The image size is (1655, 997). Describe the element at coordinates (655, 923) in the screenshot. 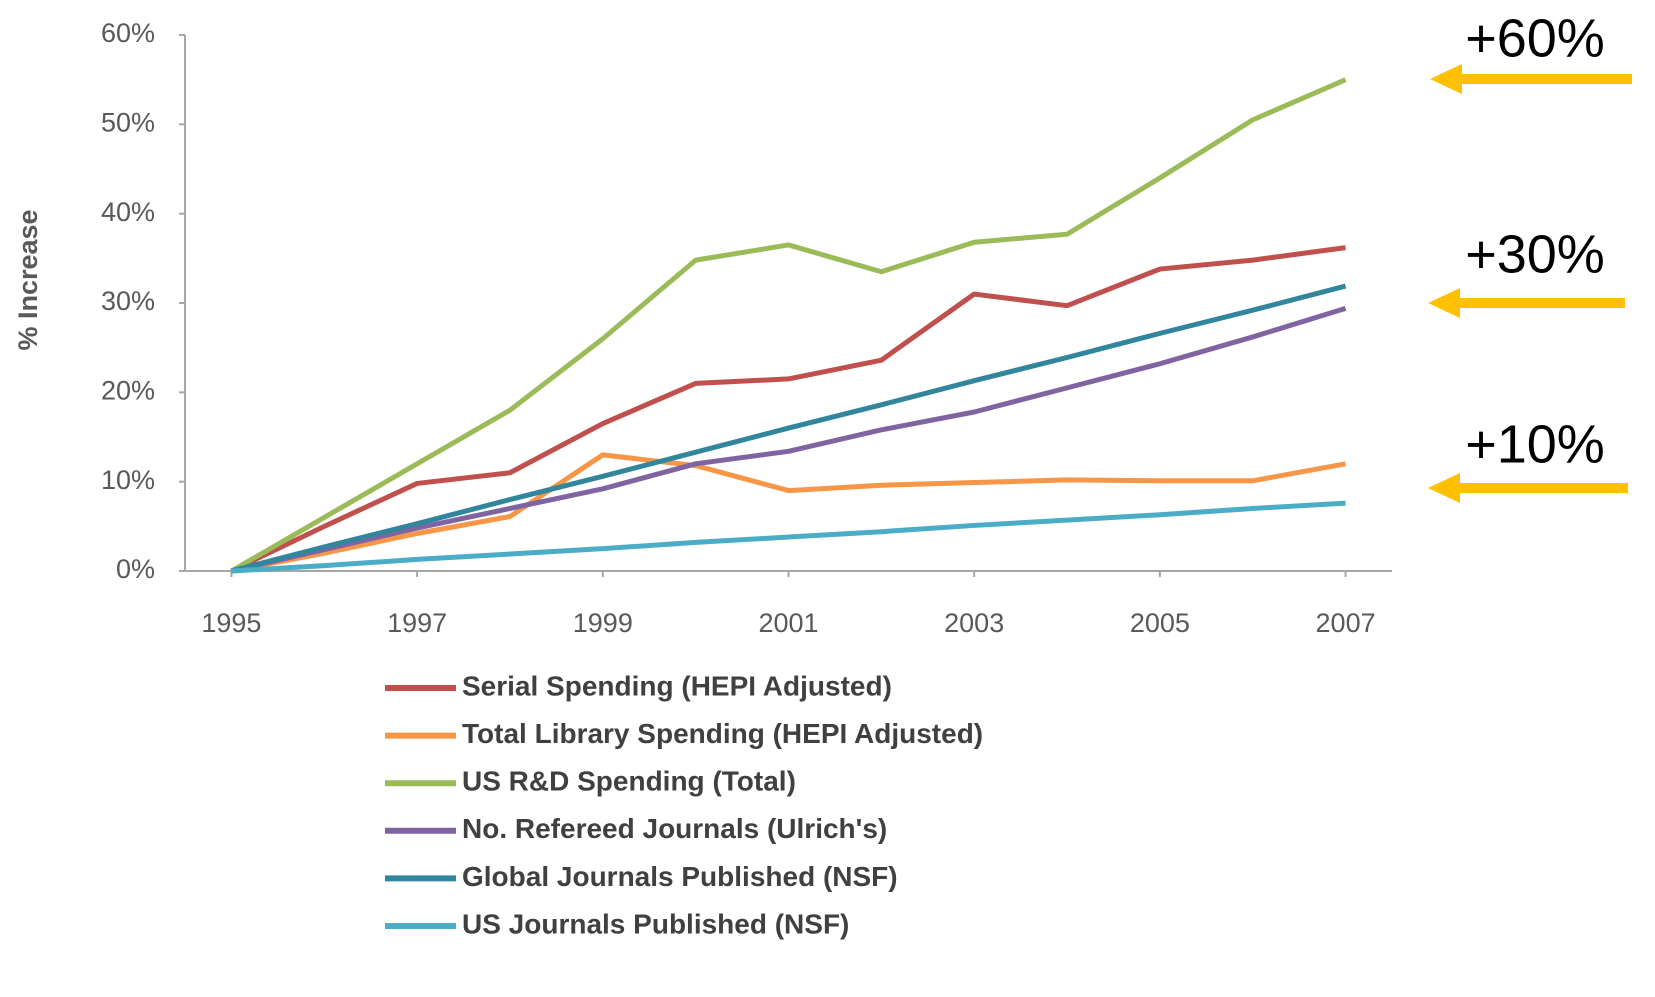

I see `legend-label: US Journals Published (NSF)` at that location.